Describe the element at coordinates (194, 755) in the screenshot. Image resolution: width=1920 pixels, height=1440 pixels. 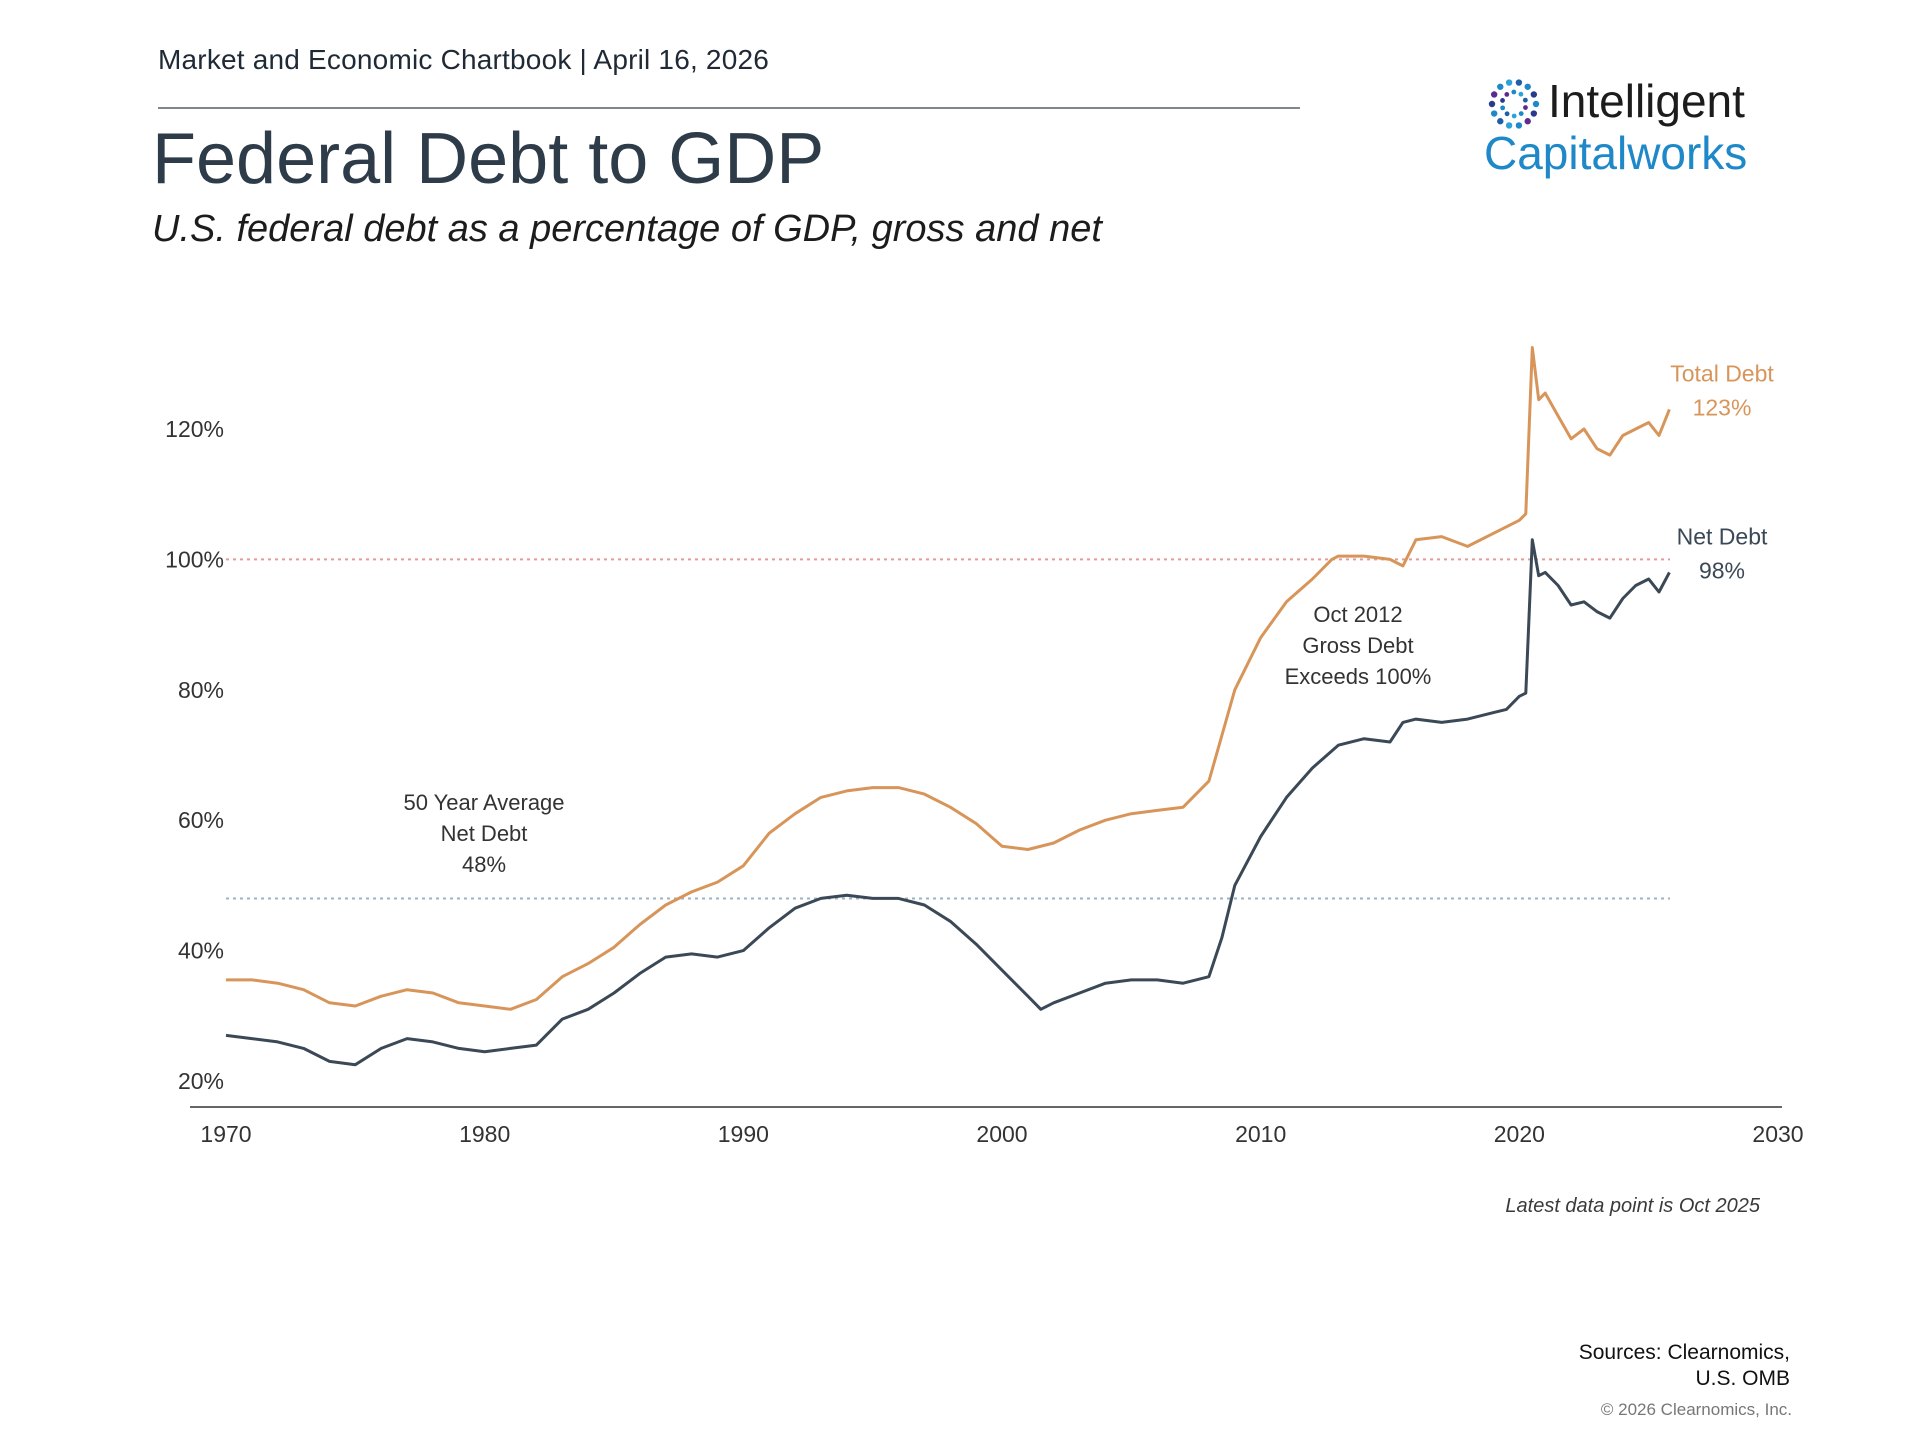
I see `y-axis-ticks: 20% 40% 60% 80% 100% 120%` at that location.